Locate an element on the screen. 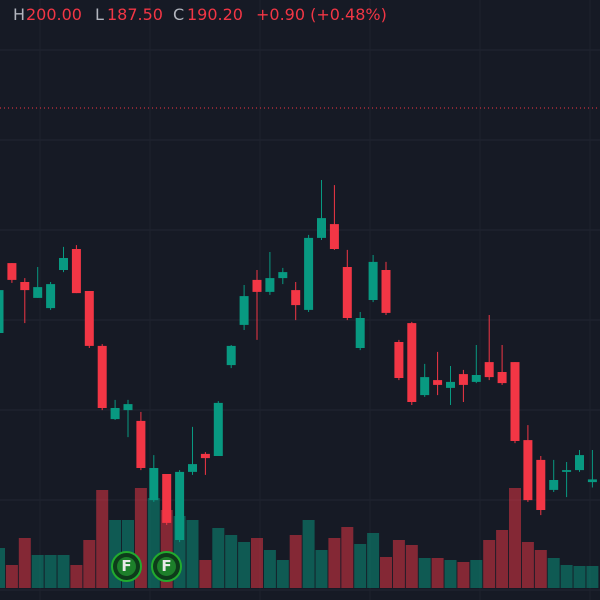 The image size is (600, 600). high-label: H is located at coordinates (19, 14).